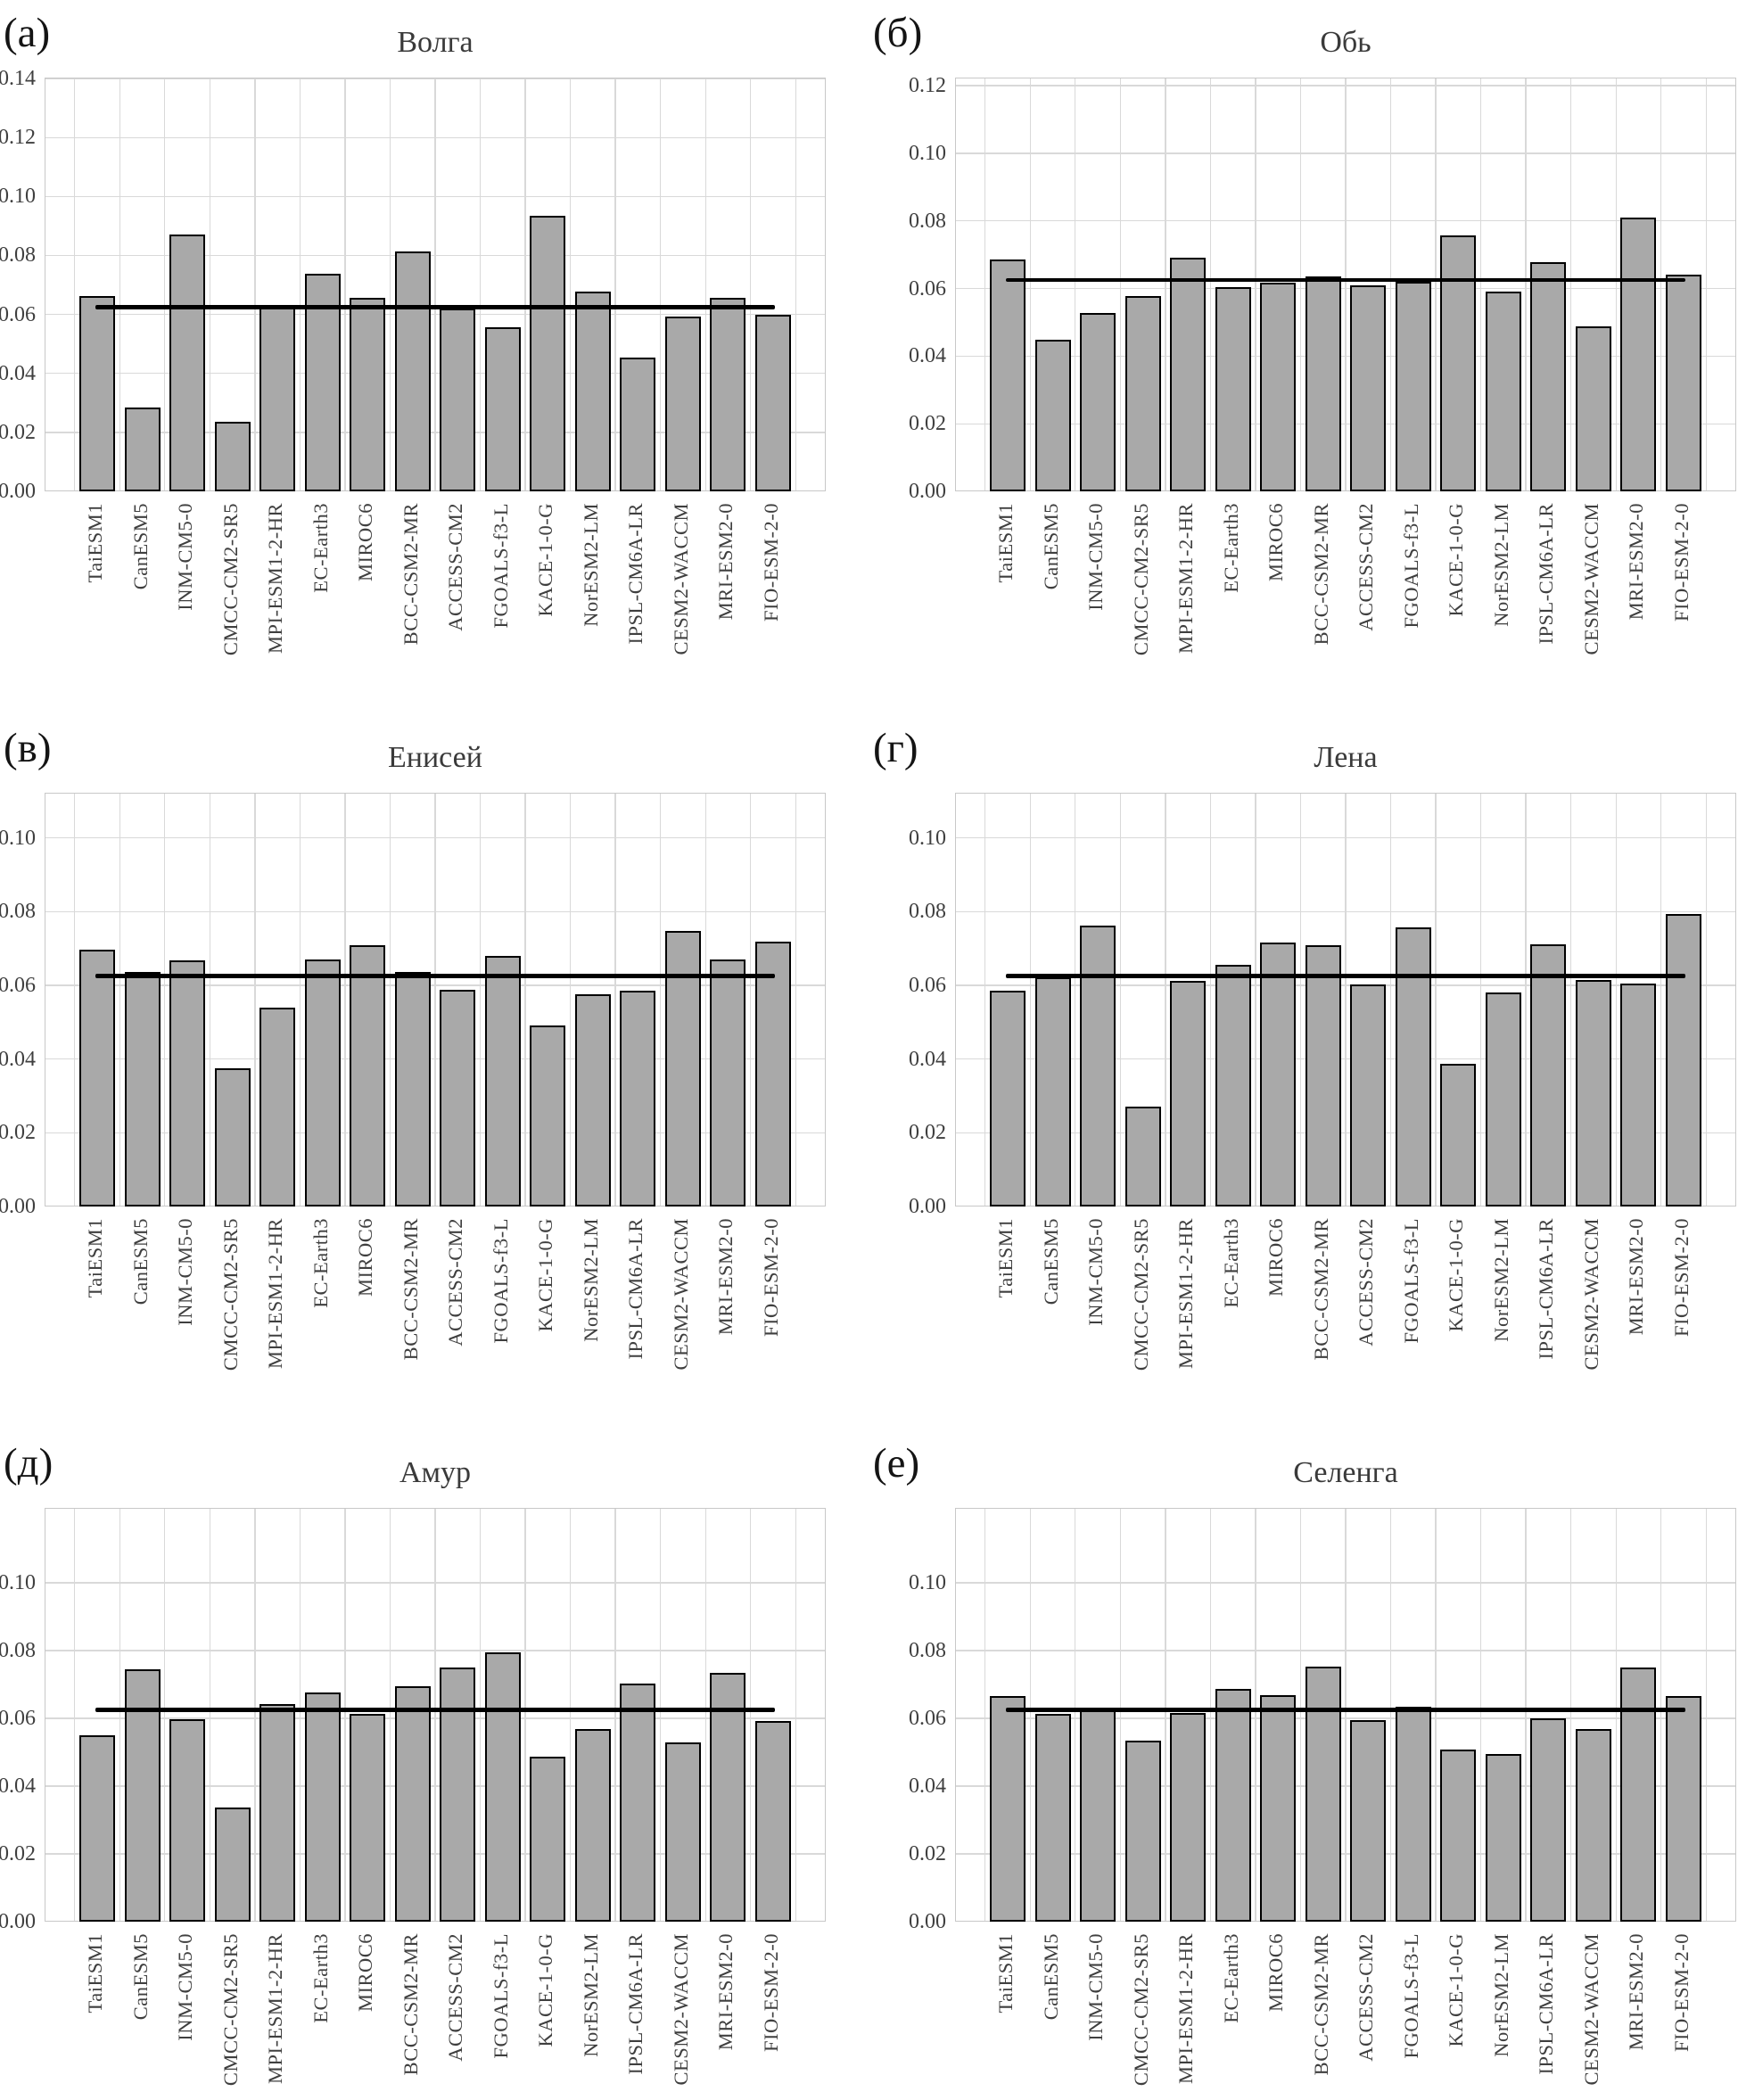  Describe the element at coordinates (1233, 1805) in the screenshot. I see `bar-EC-Earth3` at that location.